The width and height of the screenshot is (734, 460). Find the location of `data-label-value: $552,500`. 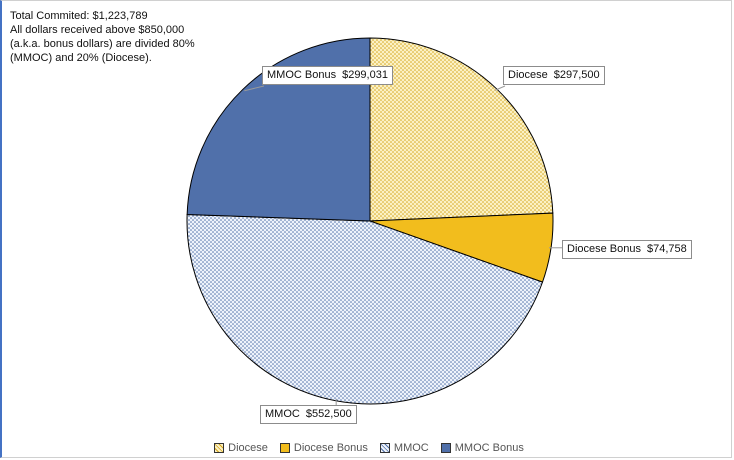

data-label-value: $552,500 is located at coordinates (328, 414).